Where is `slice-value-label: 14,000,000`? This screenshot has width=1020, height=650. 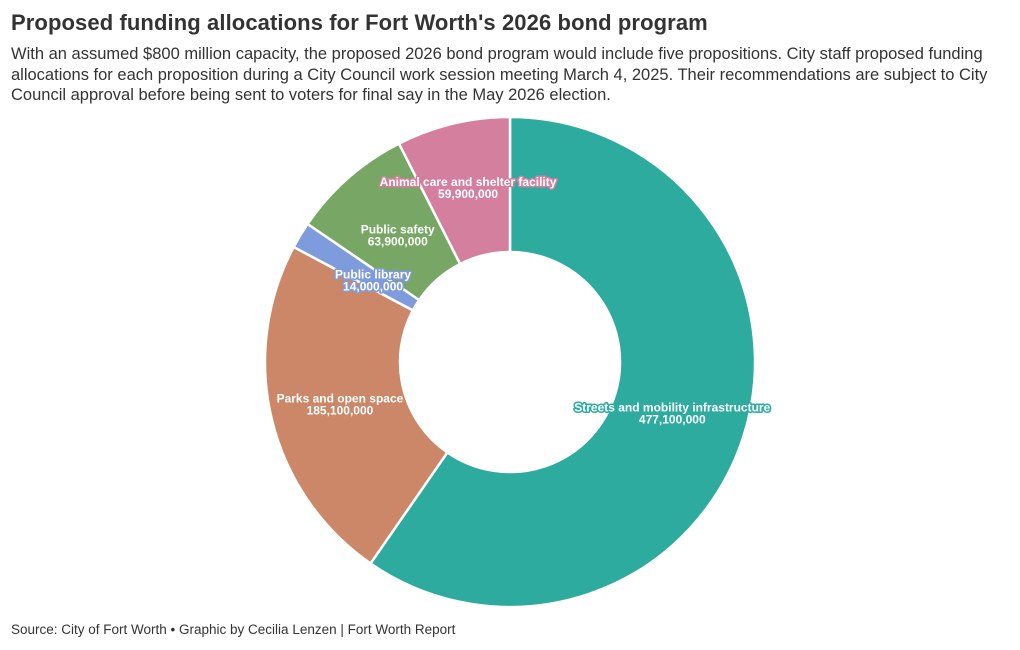 slice-value-label: 14,000,000 is located at coordinates (373, 286).